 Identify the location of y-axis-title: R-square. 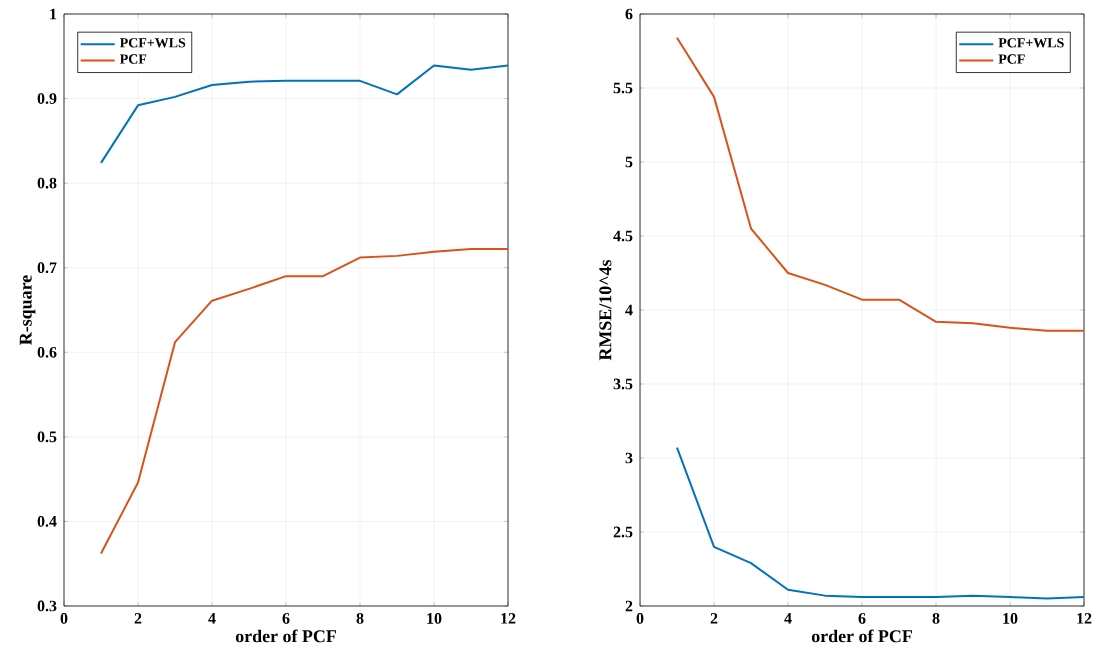
(27, 310).